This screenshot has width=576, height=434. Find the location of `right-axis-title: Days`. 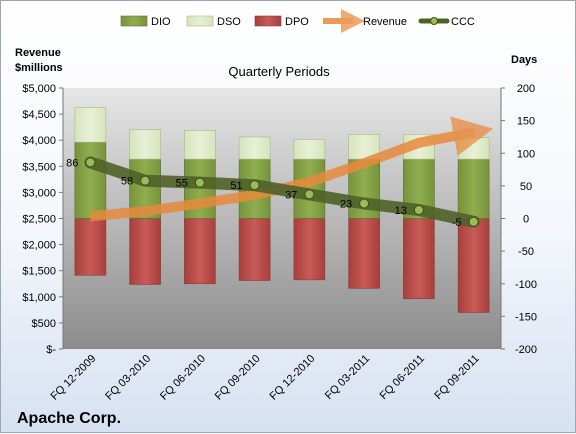

right-axis-title: Days is located at coordinates (524, 60).